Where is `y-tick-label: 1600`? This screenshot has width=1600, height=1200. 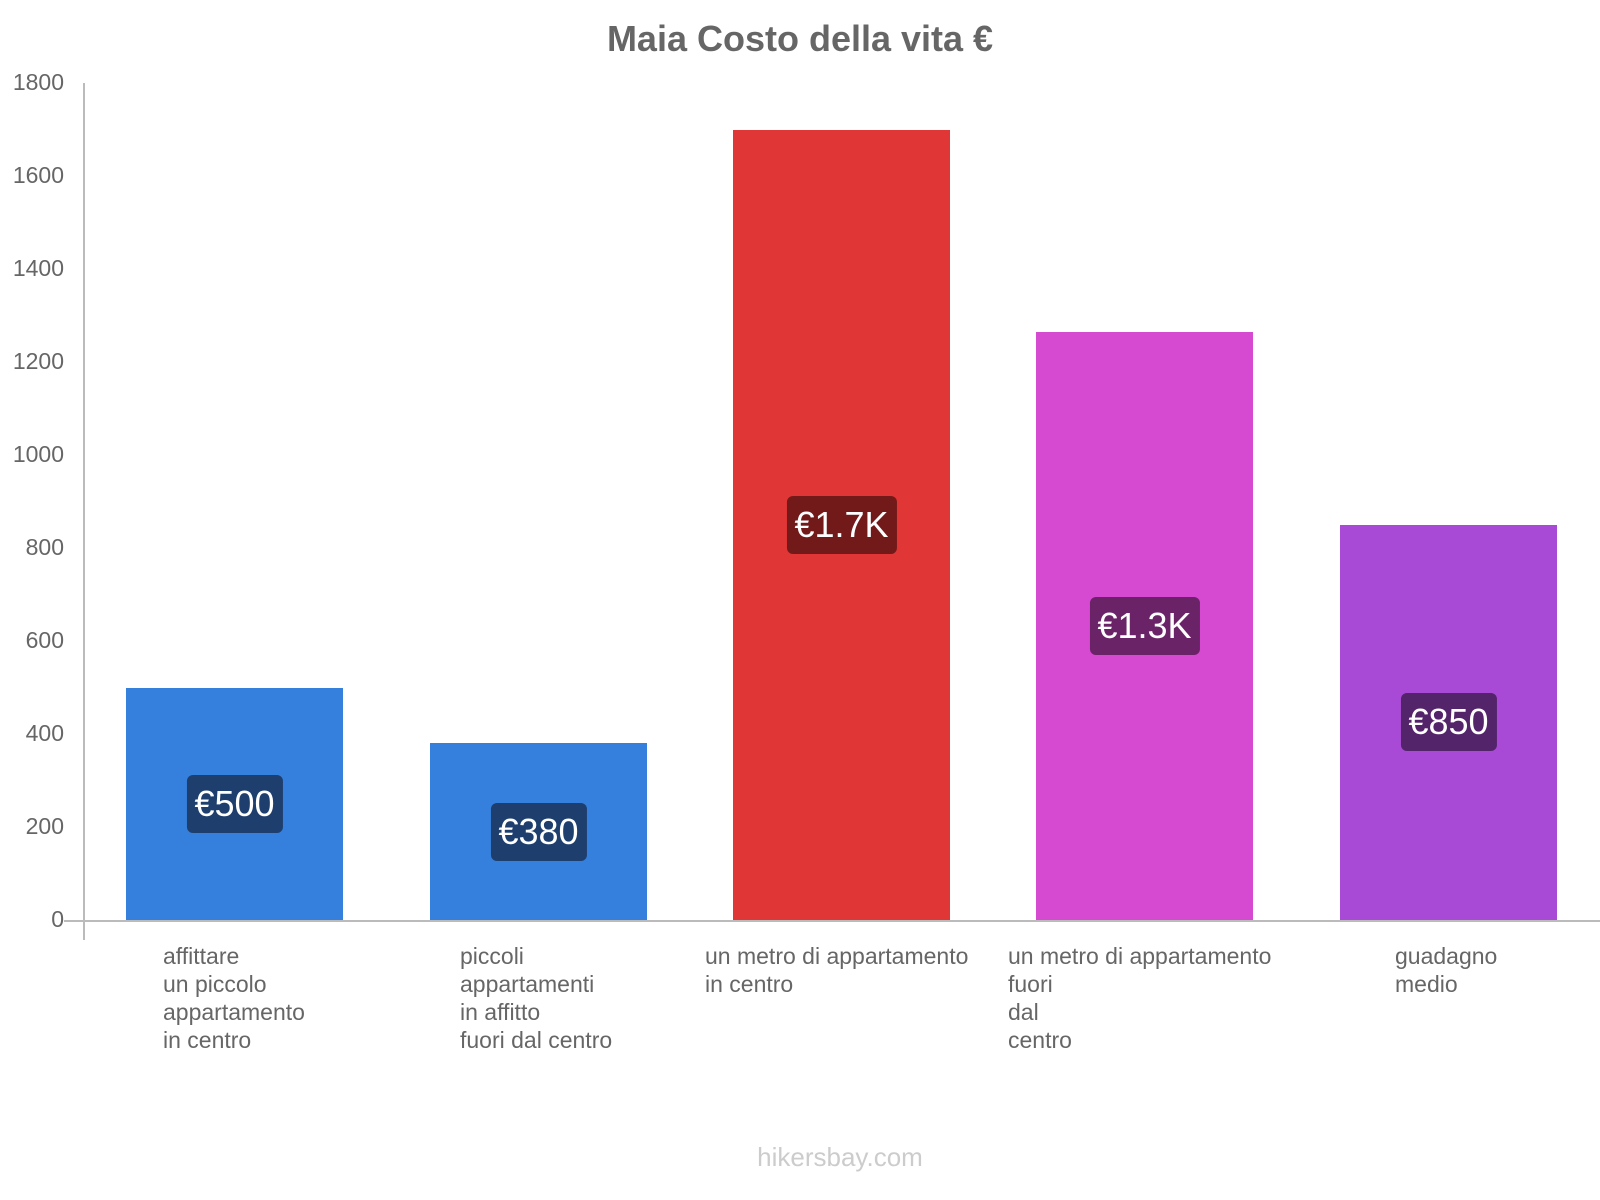
y-tick-label: 1600 is located at coordinates (38, 175).